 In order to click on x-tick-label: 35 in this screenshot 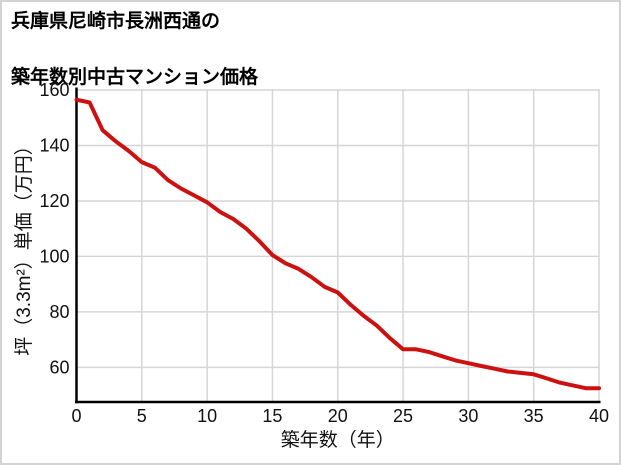, I will do `click(534, 416)`.